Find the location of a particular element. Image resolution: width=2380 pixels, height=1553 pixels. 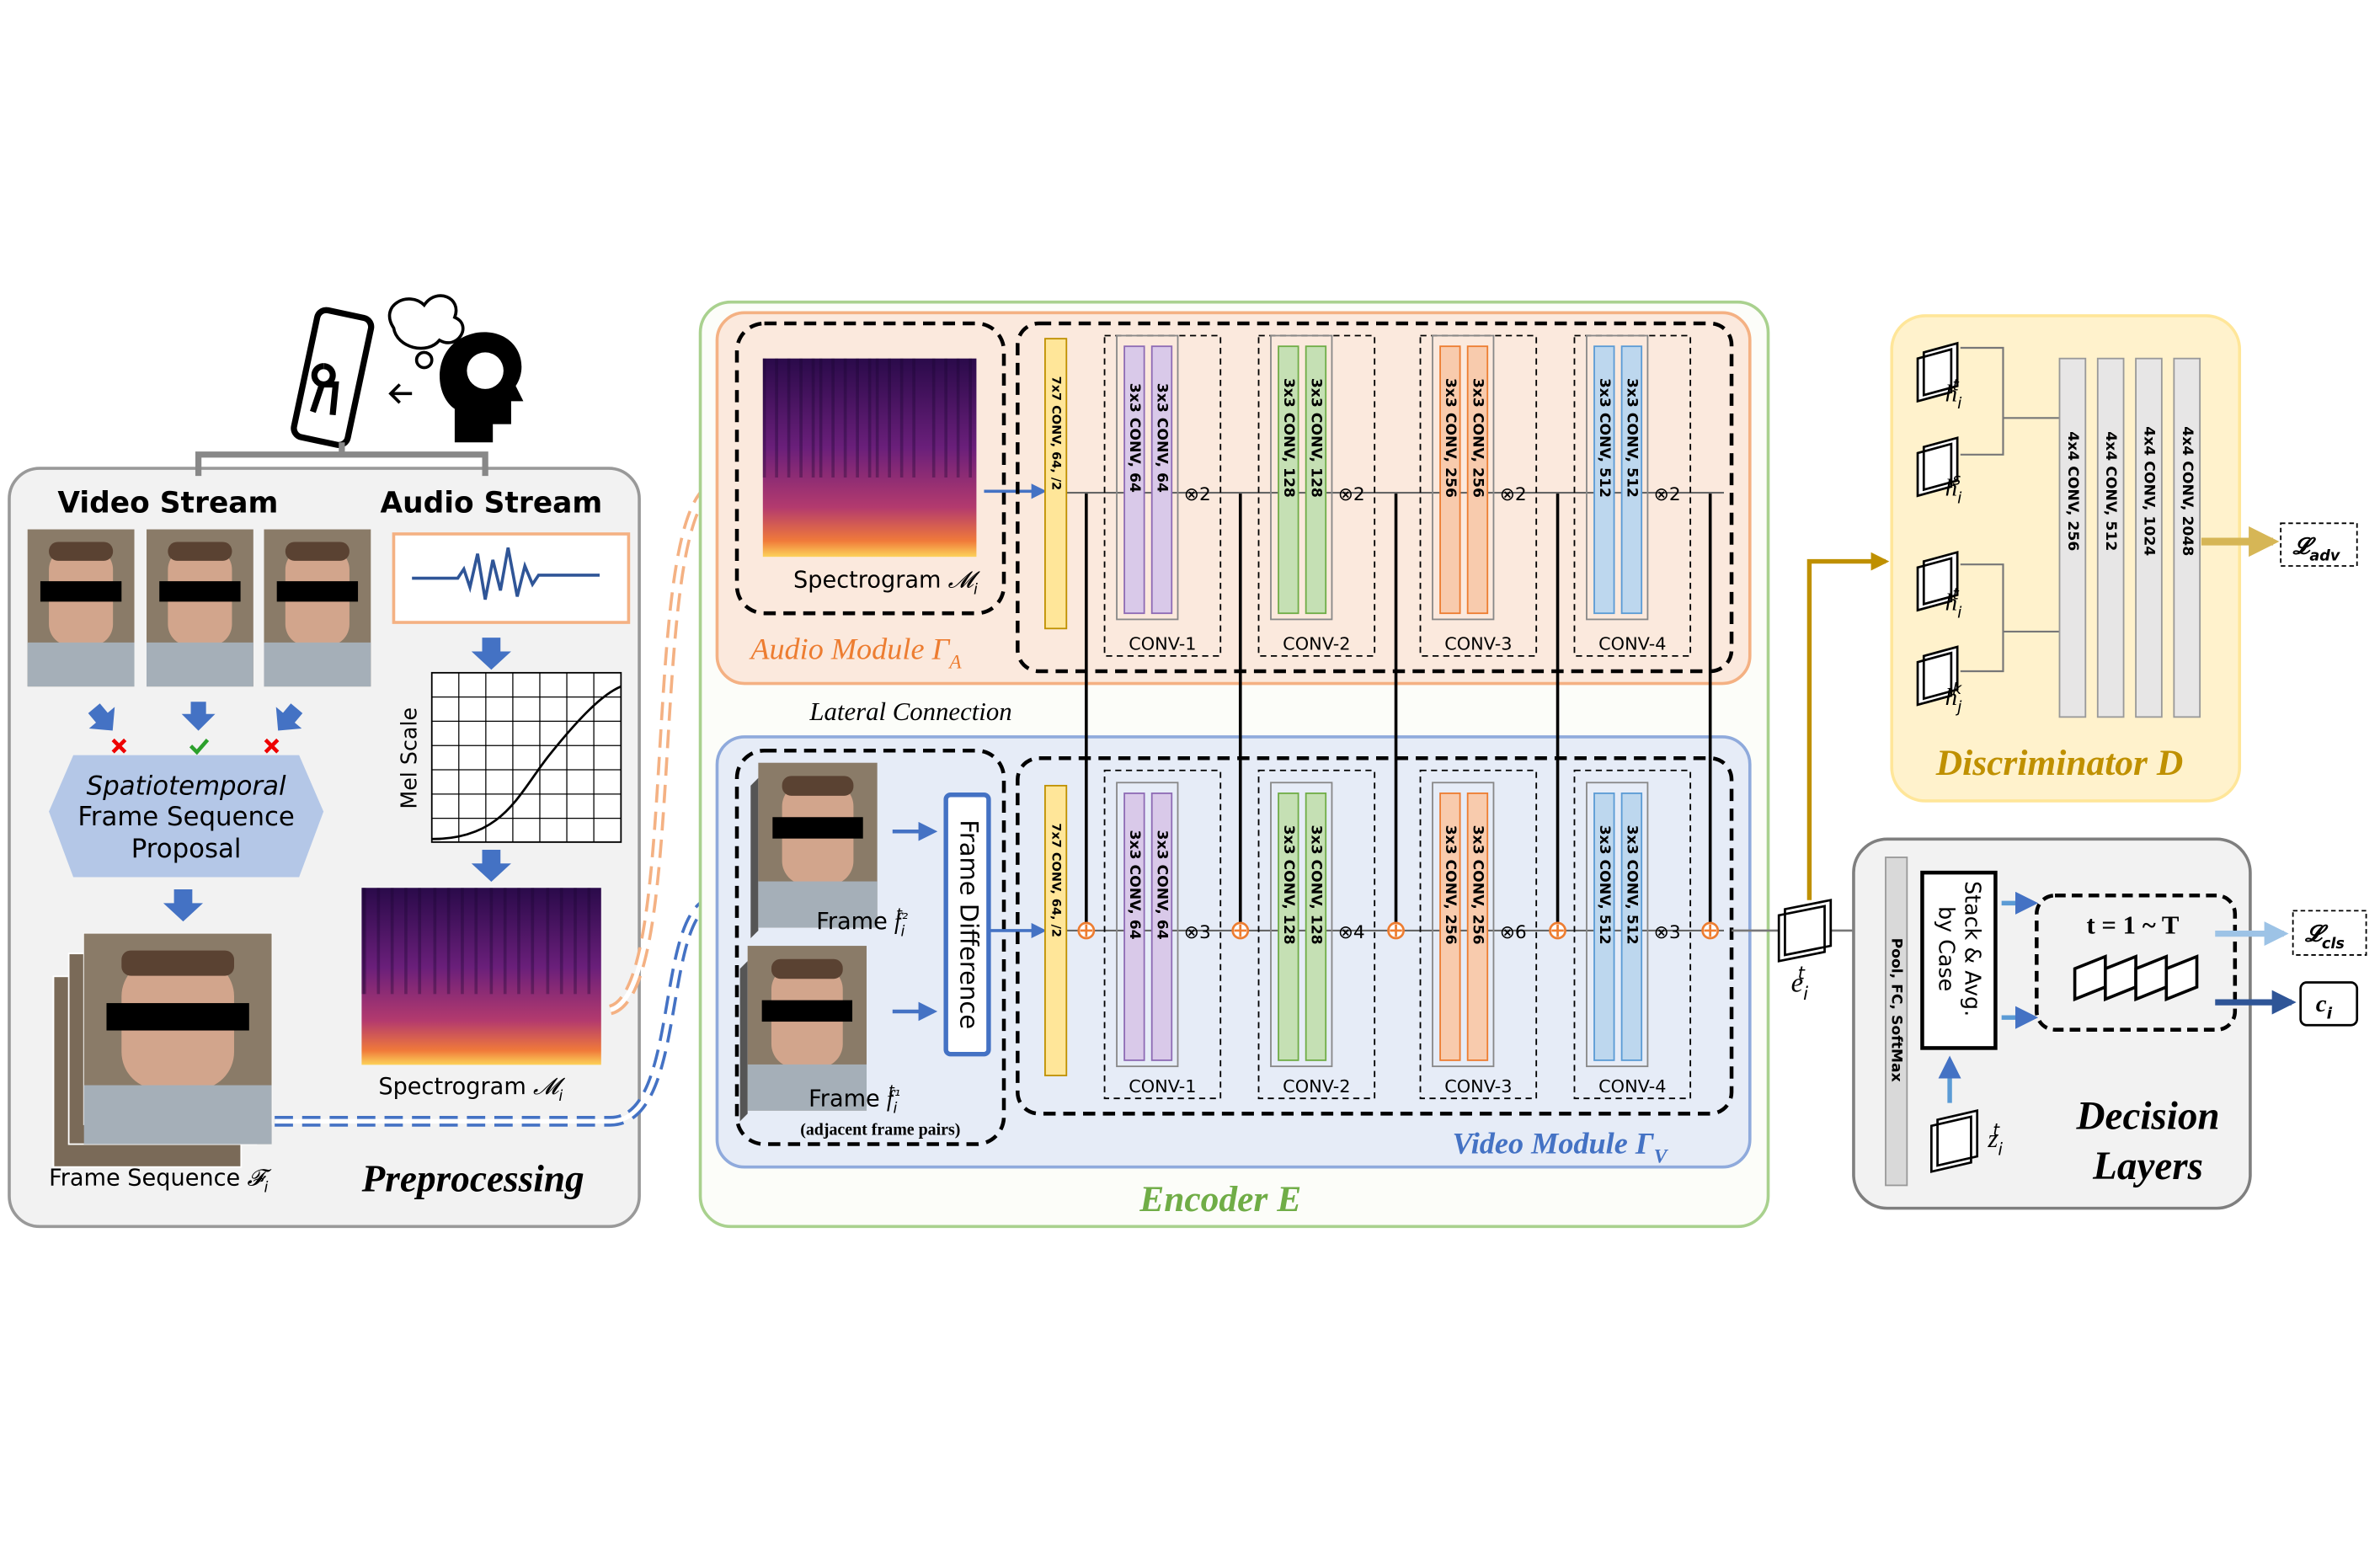

block-label: CONV-4 is located at coordinates (1632, 644).